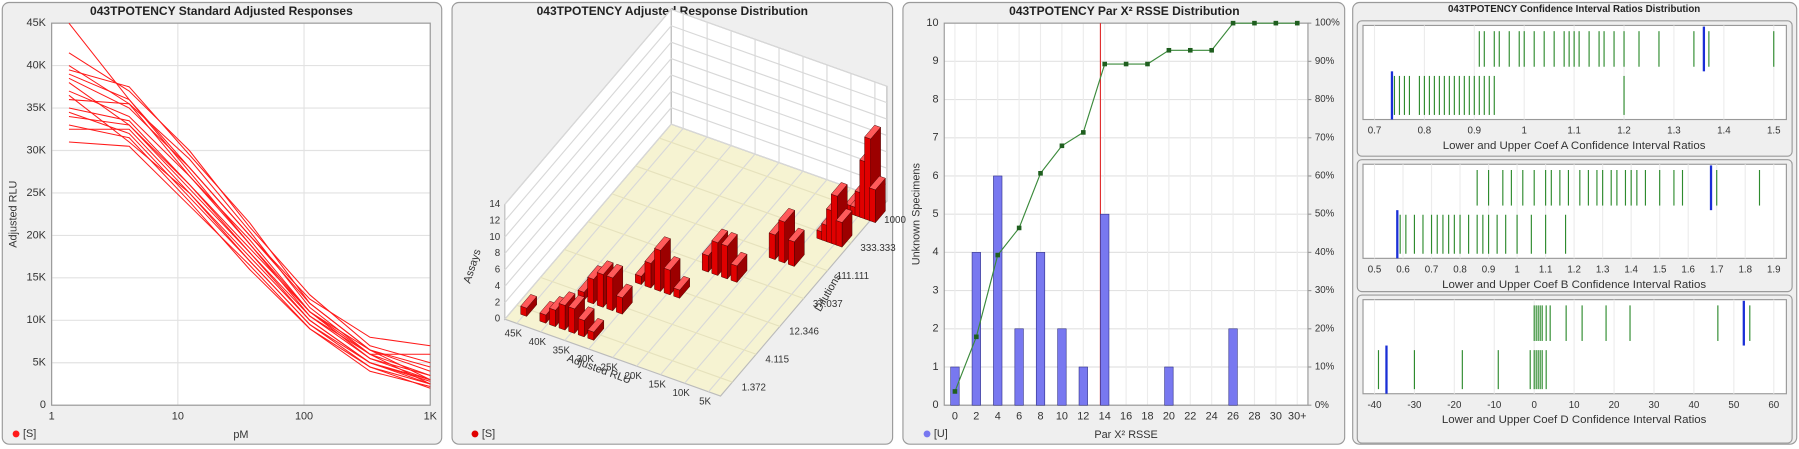  Describe the element at coordinates (514, 333) in the screenshot. I see `x-tick-label: 45K` at that location.